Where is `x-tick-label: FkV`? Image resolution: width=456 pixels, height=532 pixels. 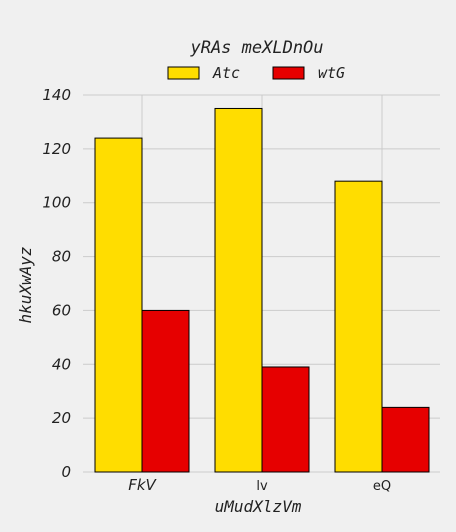
x-tick-label: FkV is located at coordinates (142, 485).